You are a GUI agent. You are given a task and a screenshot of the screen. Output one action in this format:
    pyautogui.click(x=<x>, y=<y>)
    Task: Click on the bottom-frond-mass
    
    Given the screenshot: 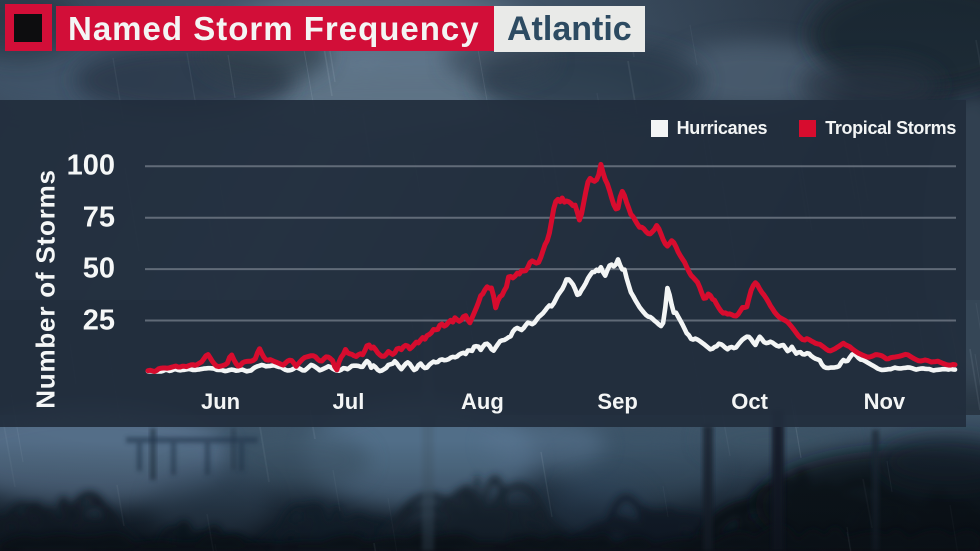 What is the action you would take?
    pyautogui.click(x=490, y=538)
    